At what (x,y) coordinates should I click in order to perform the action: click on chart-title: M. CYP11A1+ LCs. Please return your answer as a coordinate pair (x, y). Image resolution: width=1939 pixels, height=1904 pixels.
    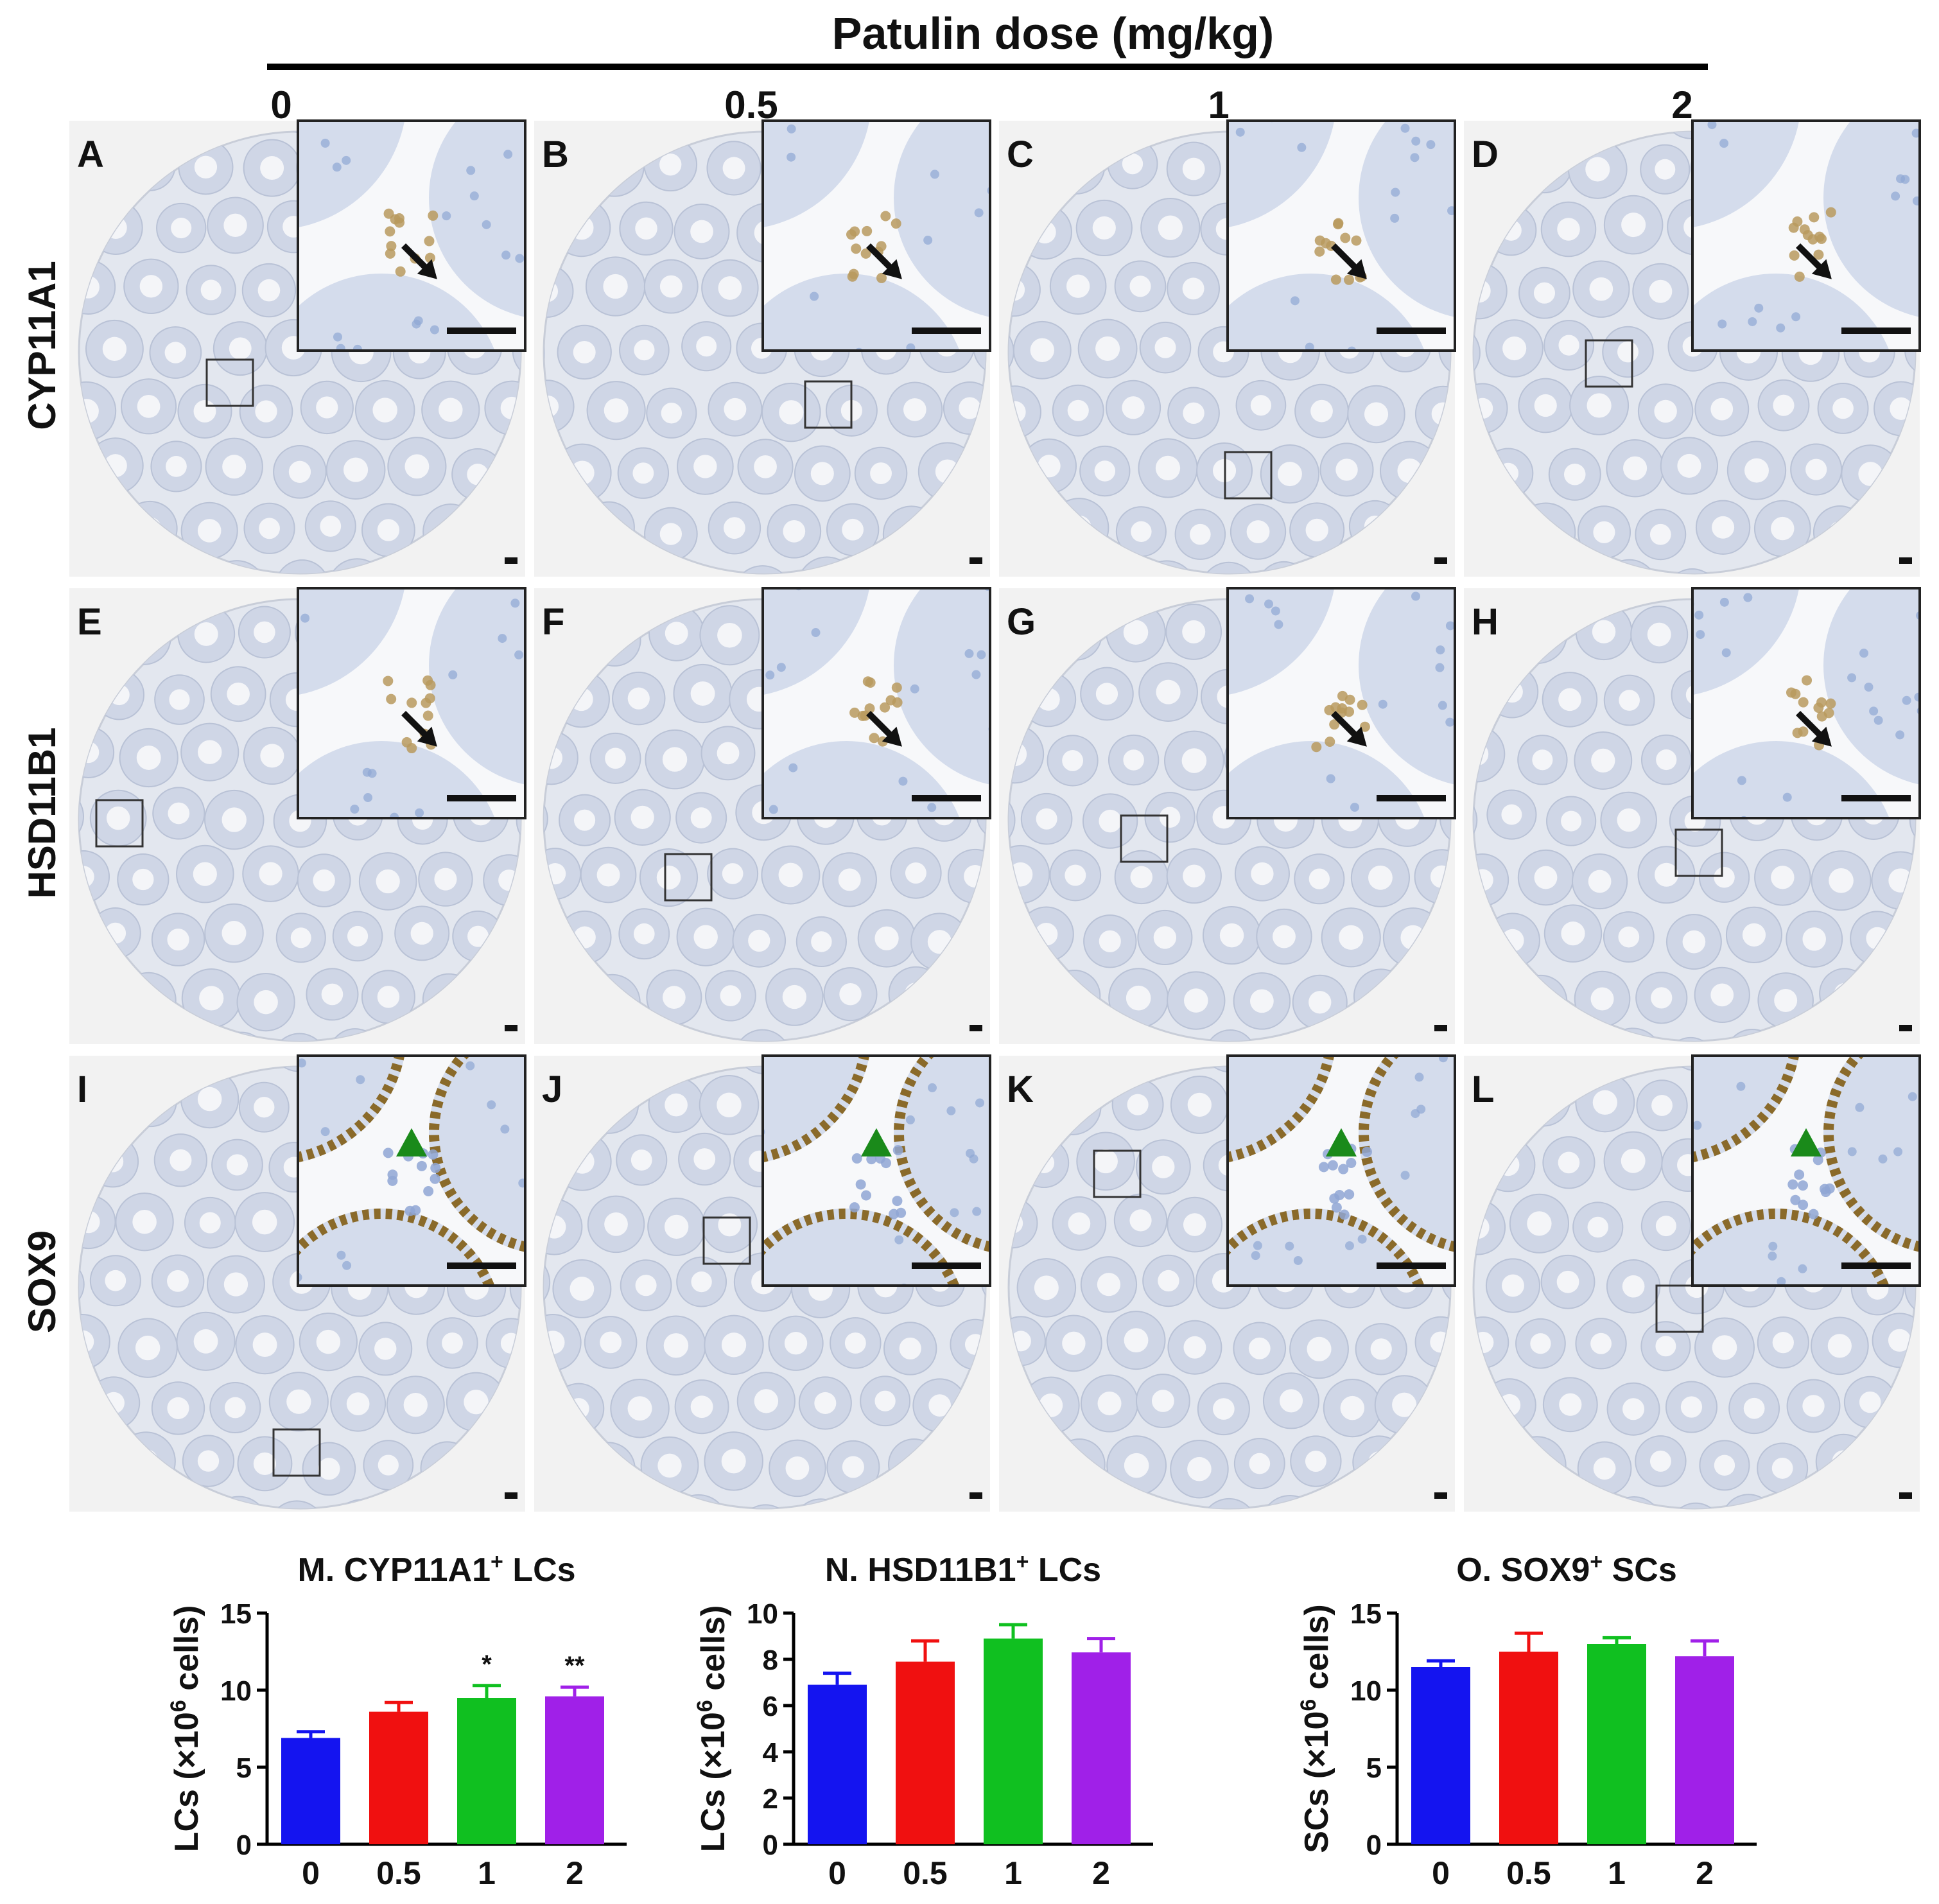
    Looking at the image, I should click on (436, 1569).